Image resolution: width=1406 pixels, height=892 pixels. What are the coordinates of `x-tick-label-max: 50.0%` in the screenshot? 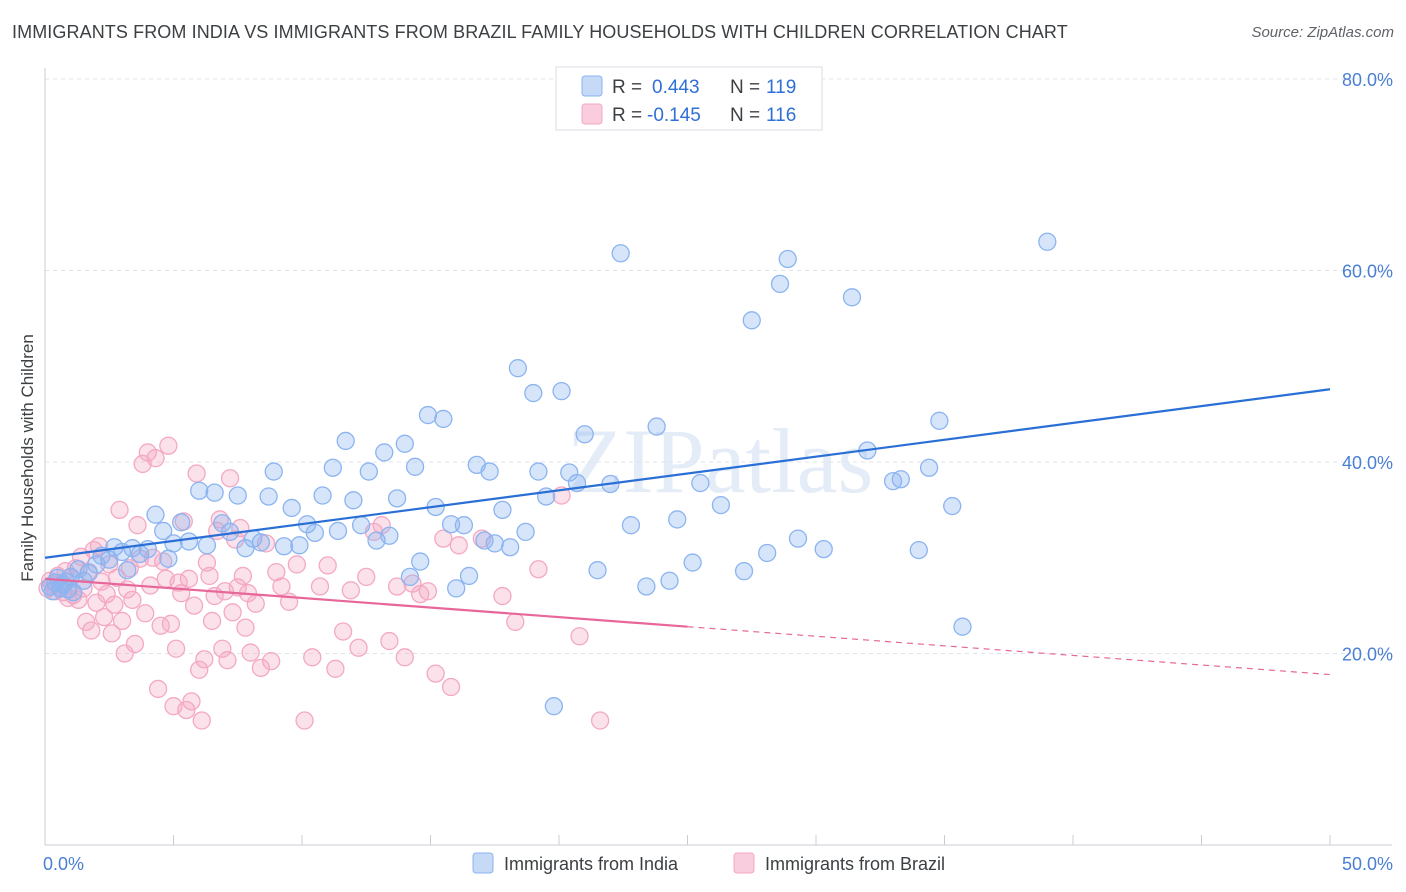 It's located at (1367, 864).